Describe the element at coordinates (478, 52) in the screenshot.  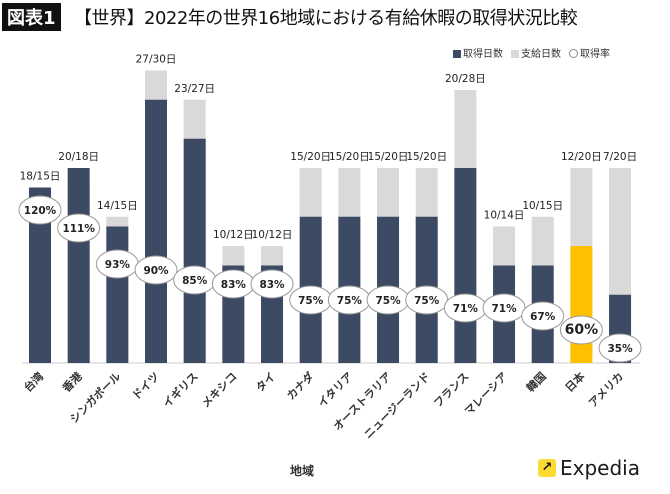
I see `legend-taken: 取得日数` at that location.